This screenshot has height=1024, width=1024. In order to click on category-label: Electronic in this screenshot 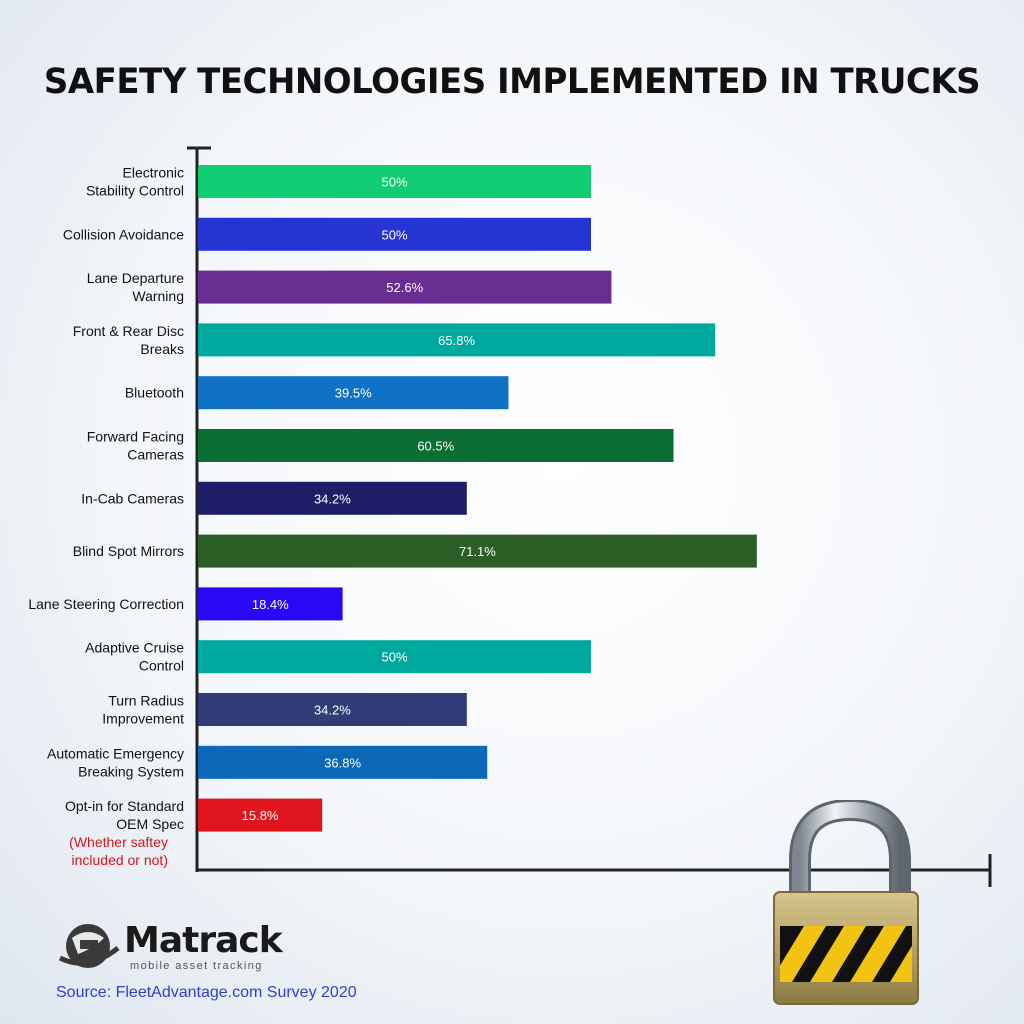, I will do `click(153, 173)`.